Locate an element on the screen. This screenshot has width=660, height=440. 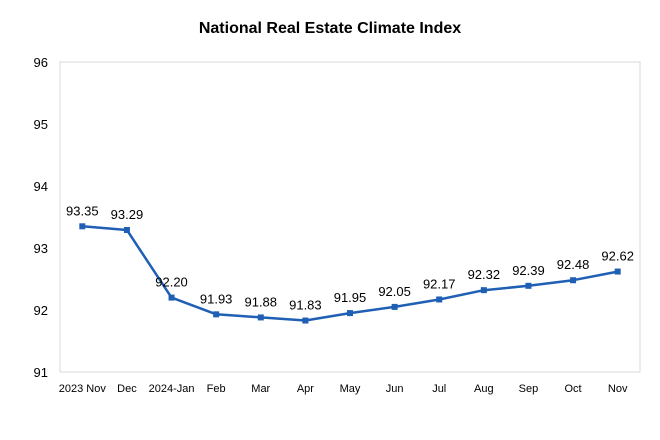
x-tick-label: Aug is located at coordinates (484, 389).